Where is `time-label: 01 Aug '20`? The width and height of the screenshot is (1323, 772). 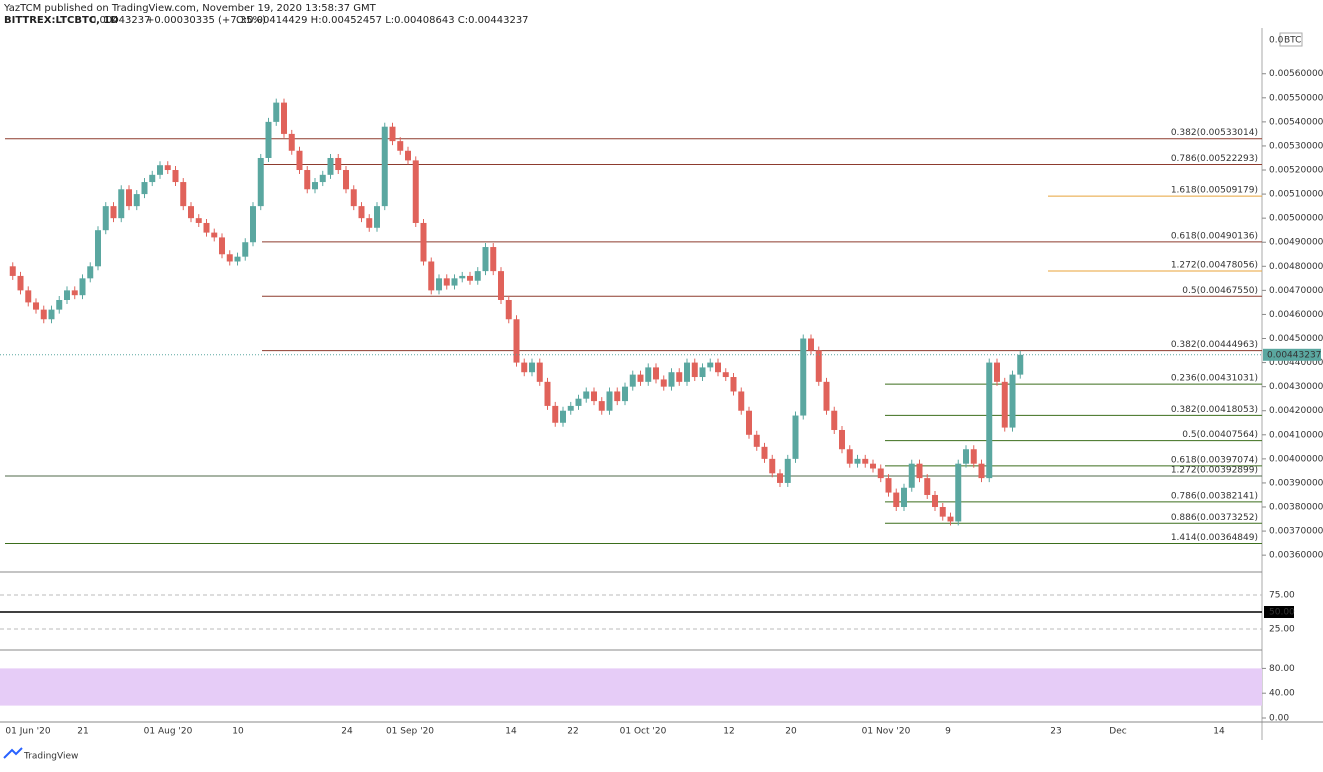 time-label: 01 Aug '20 is located at coordinates (168, 732).